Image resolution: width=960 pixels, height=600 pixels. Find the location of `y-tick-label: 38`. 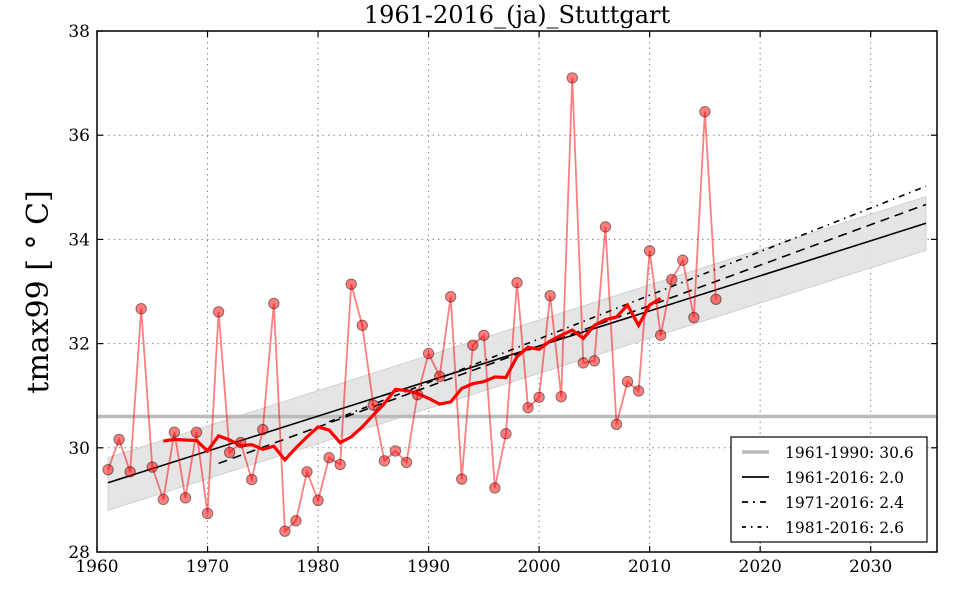

y-tick-label: 38 is located at coordinates (79, 32).